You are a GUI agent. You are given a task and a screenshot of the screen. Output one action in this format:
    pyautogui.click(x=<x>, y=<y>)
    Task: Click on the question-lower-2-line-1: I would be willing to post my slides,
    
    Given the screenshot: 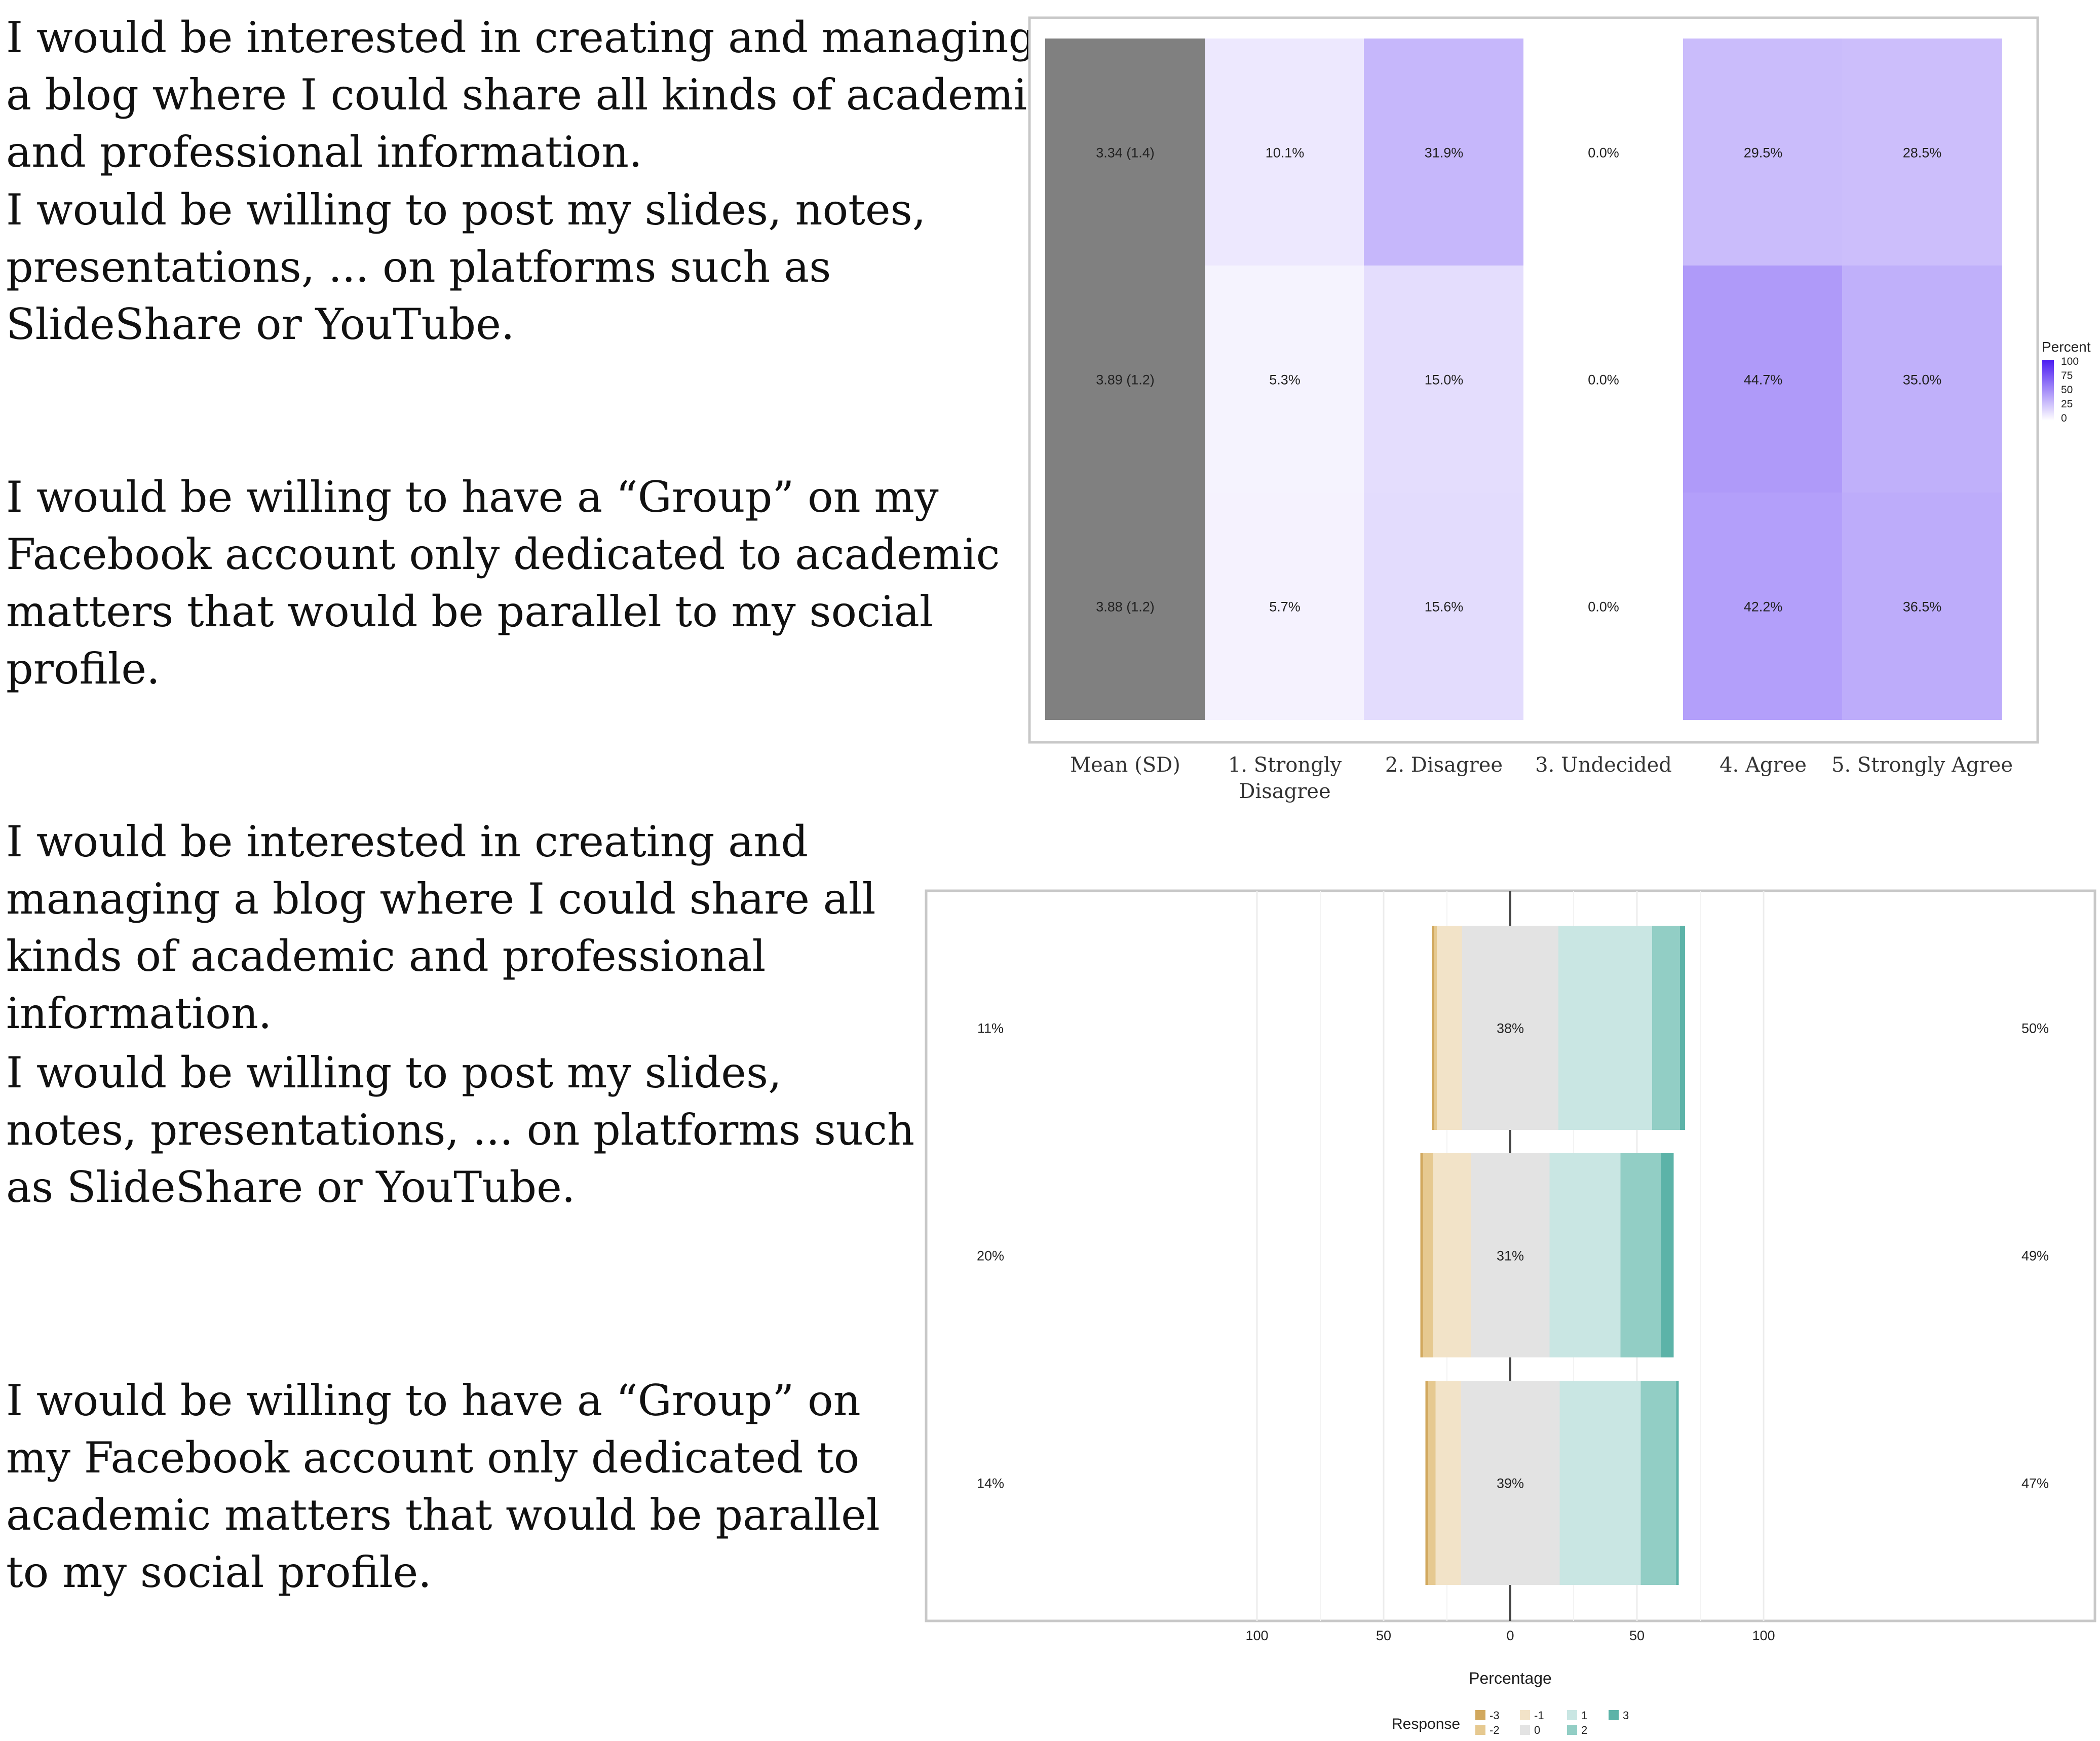 What is the action you would take?
    pyautogui.click(x=394, y=1072)
    